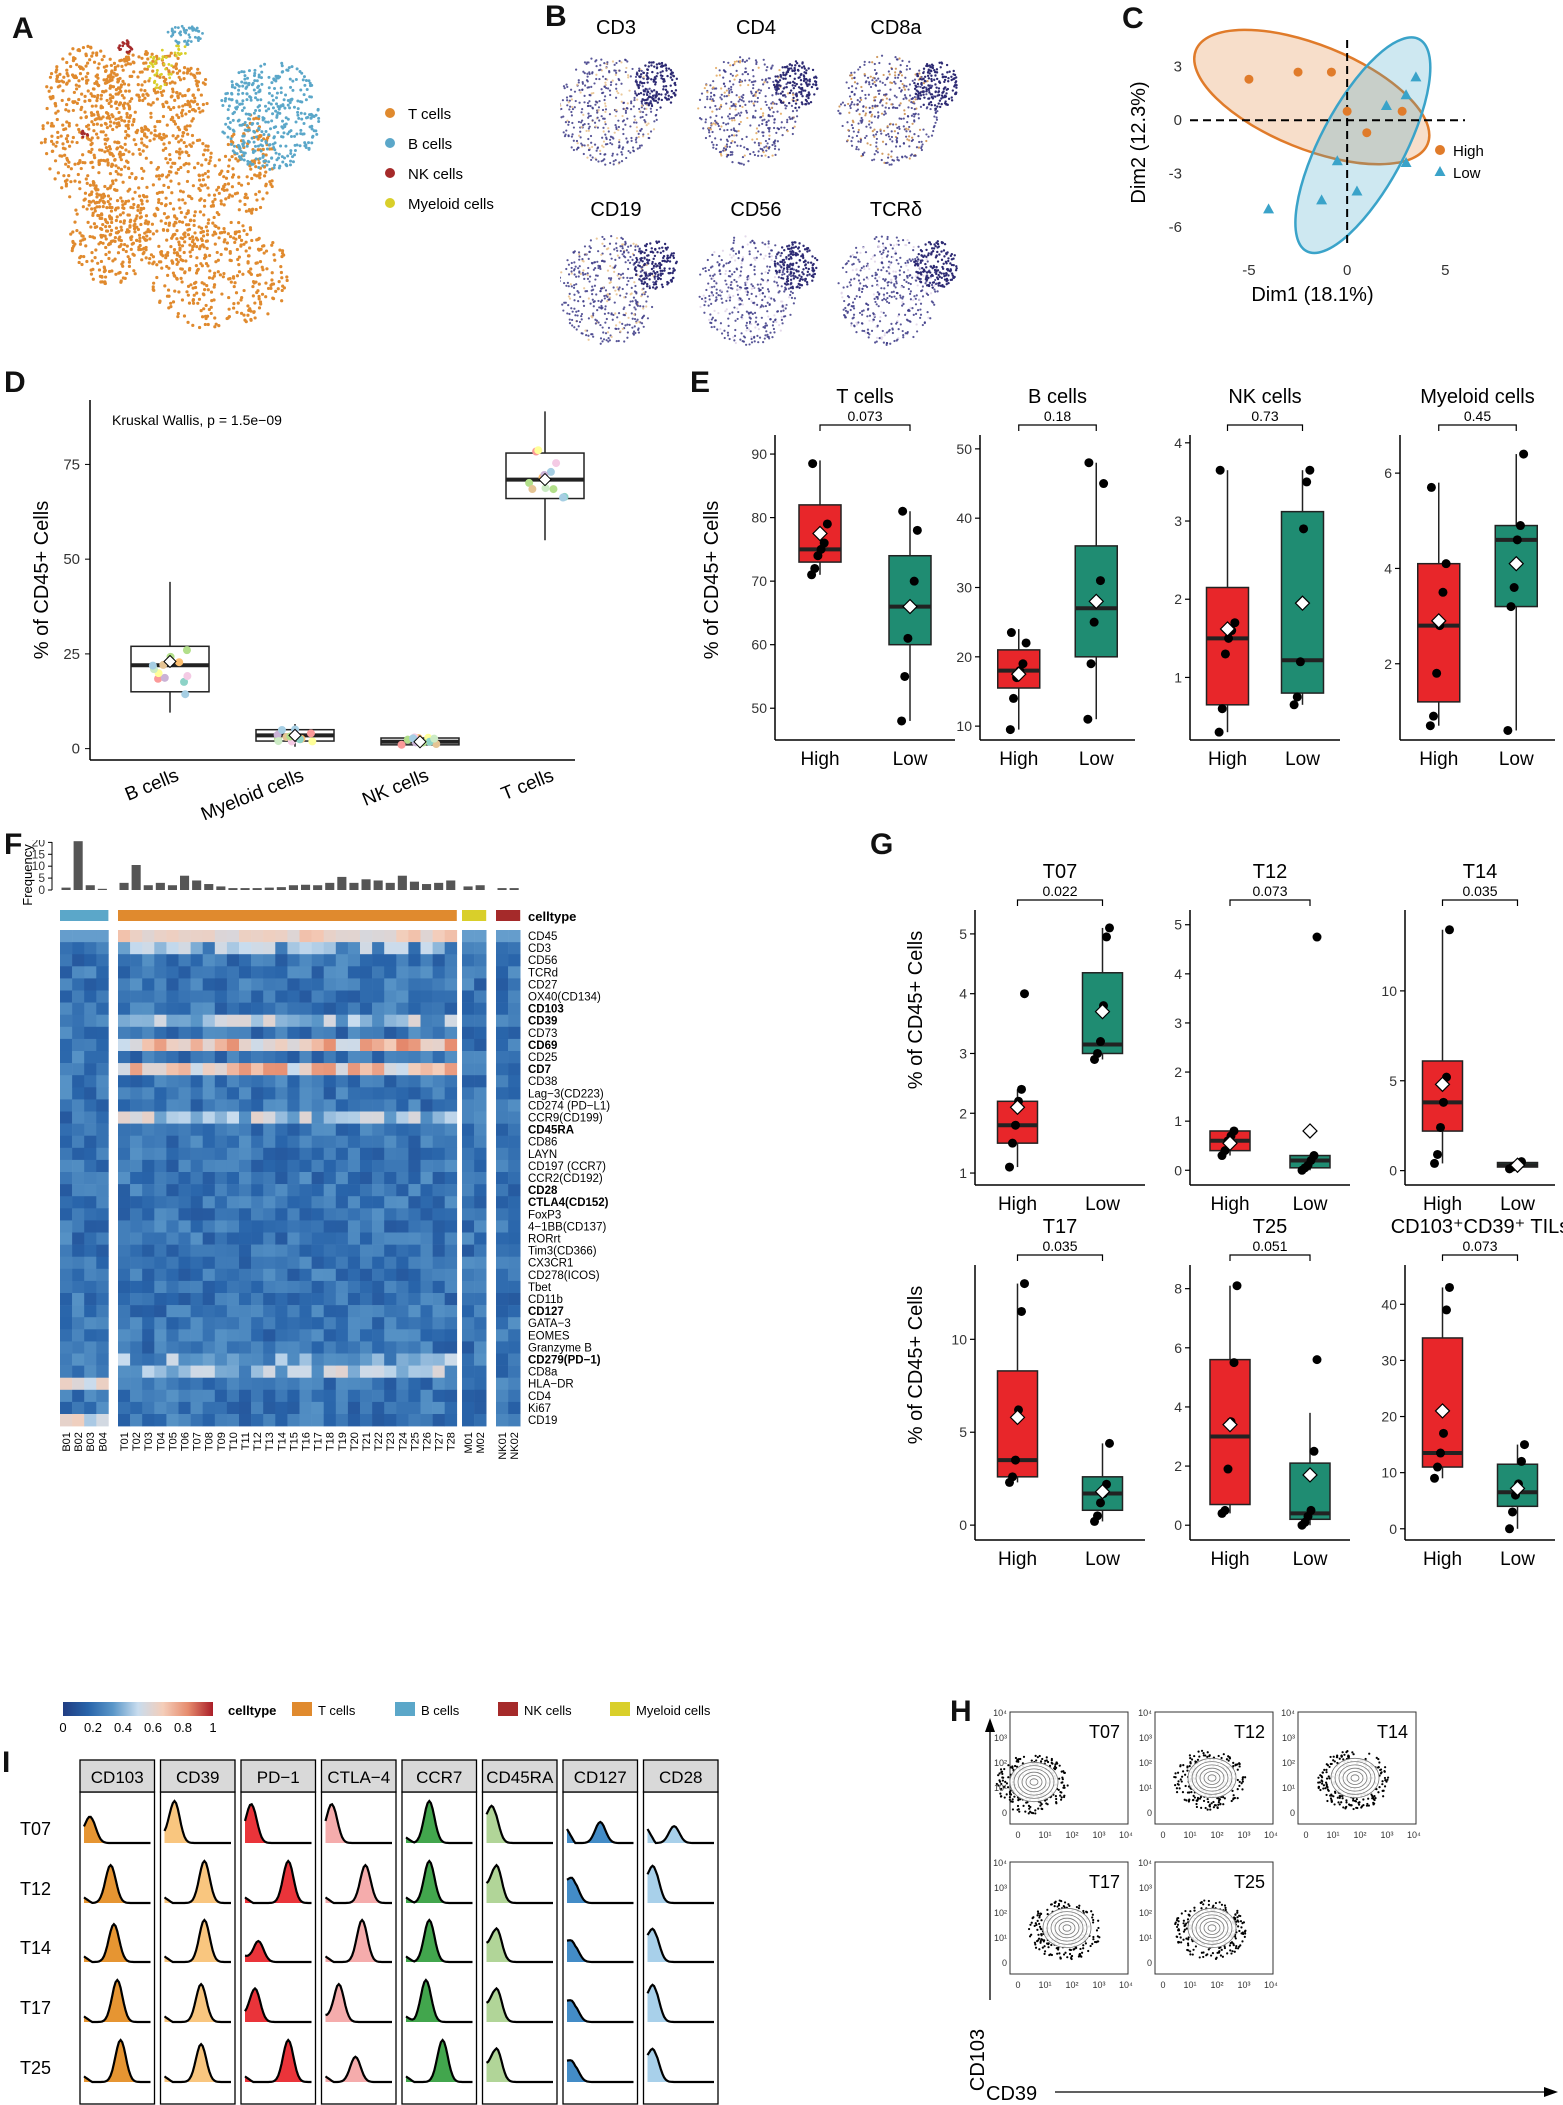  What do you see at coordinates (1133, 18) in the screenshot?
I see `panel-letter-c: C` at bounding box center [1133, 18].